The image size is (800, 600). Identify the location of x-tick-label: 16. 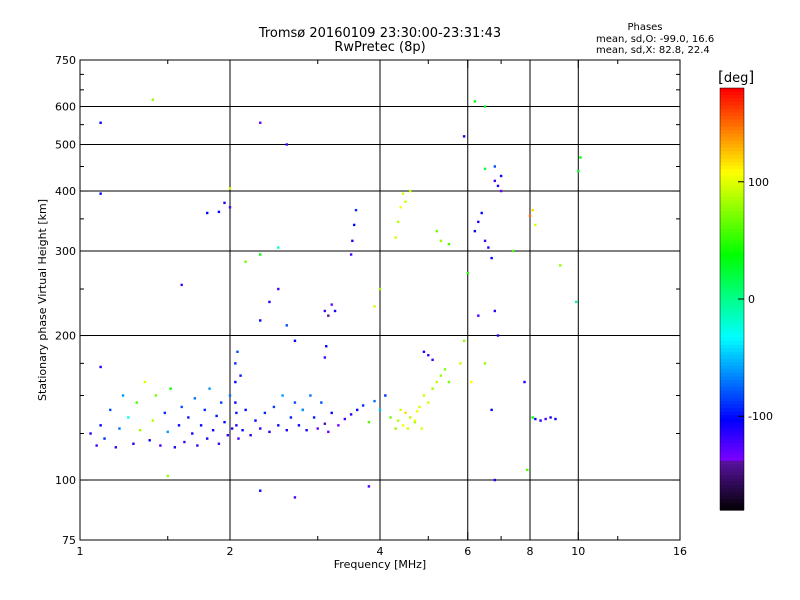
(680, 551).